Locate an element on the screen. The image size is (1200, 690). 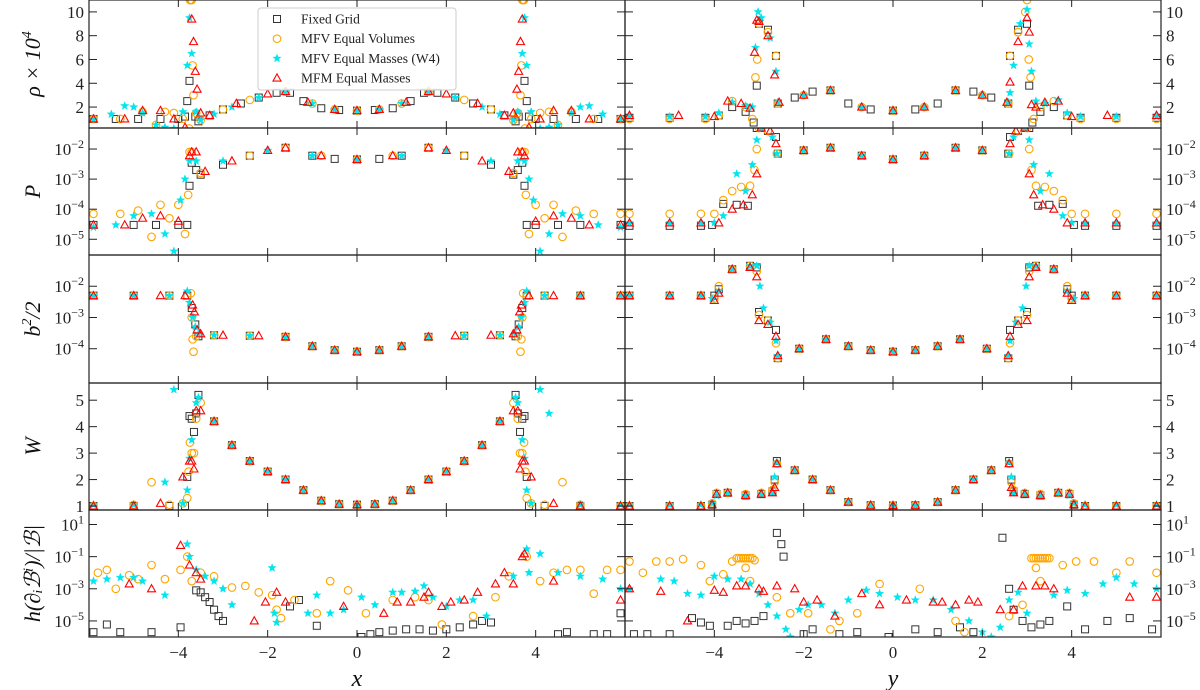
tick-exponent: −5 is located at coordinates (1189, 234).